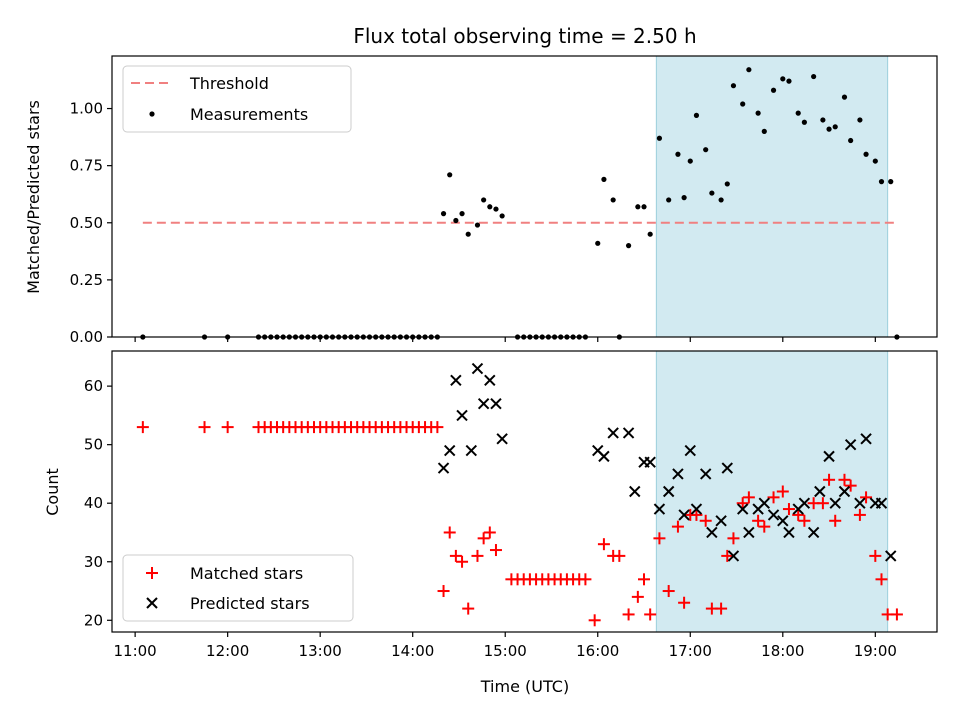  I want to click on x-tick-label: 12:00, so click(227, 651).